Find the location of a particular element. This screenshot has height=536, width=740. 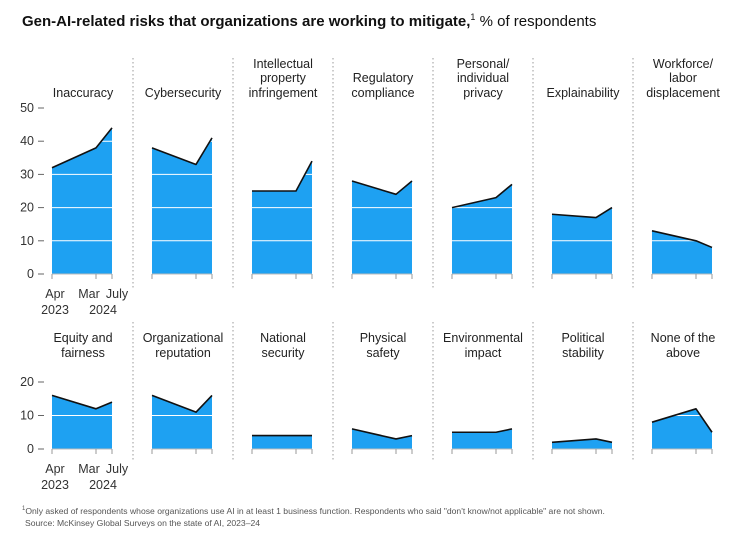

panel-title: Explainability is located at coordinates (583, 92).